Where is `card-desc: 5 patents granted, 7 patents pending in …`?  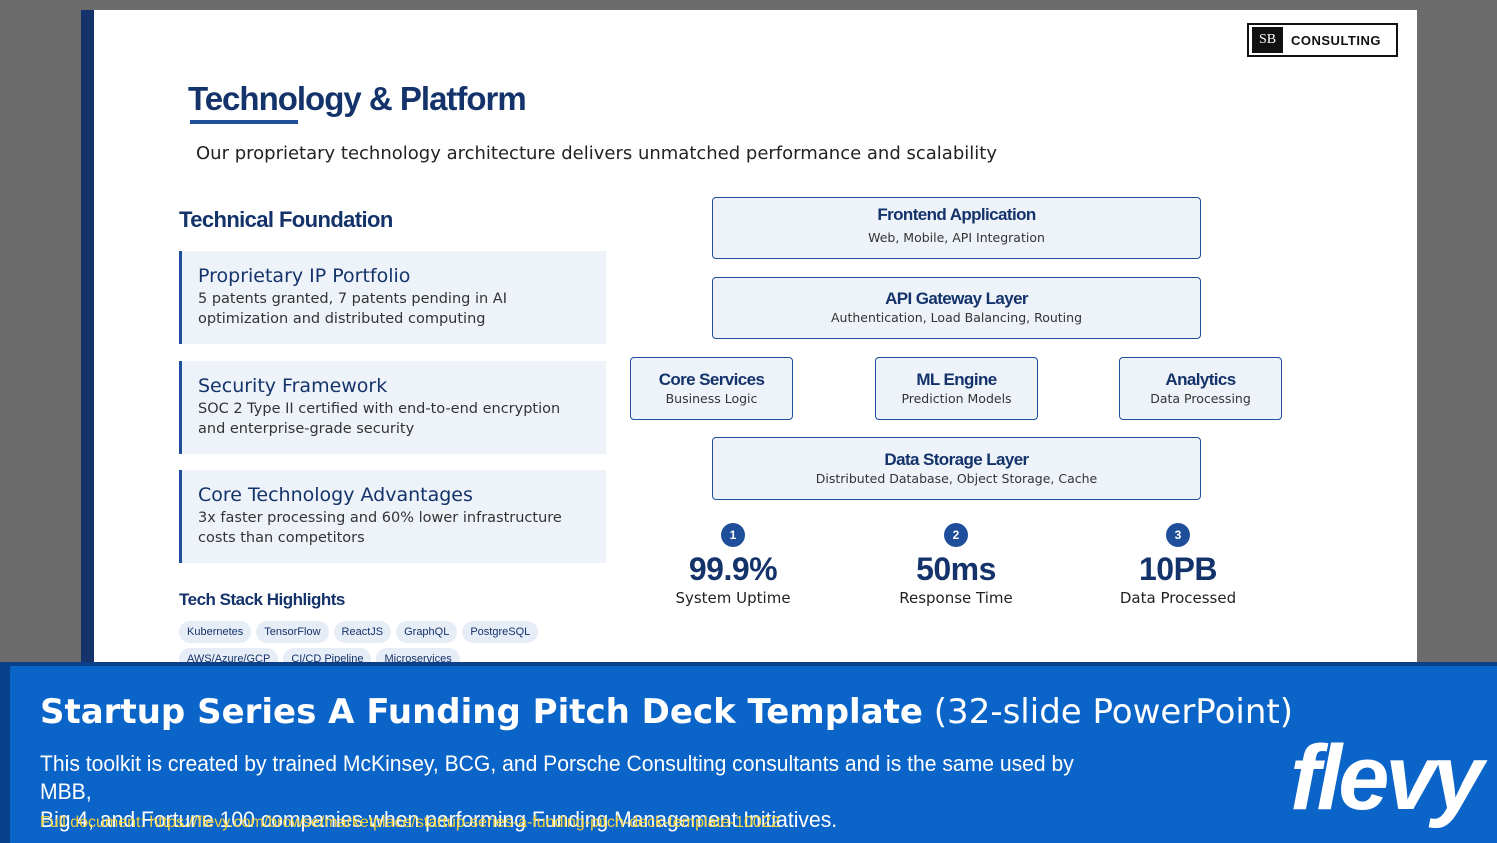
card-desc: 5 patents granted, 7 patents pending in … is located at coordinates (352, 309).